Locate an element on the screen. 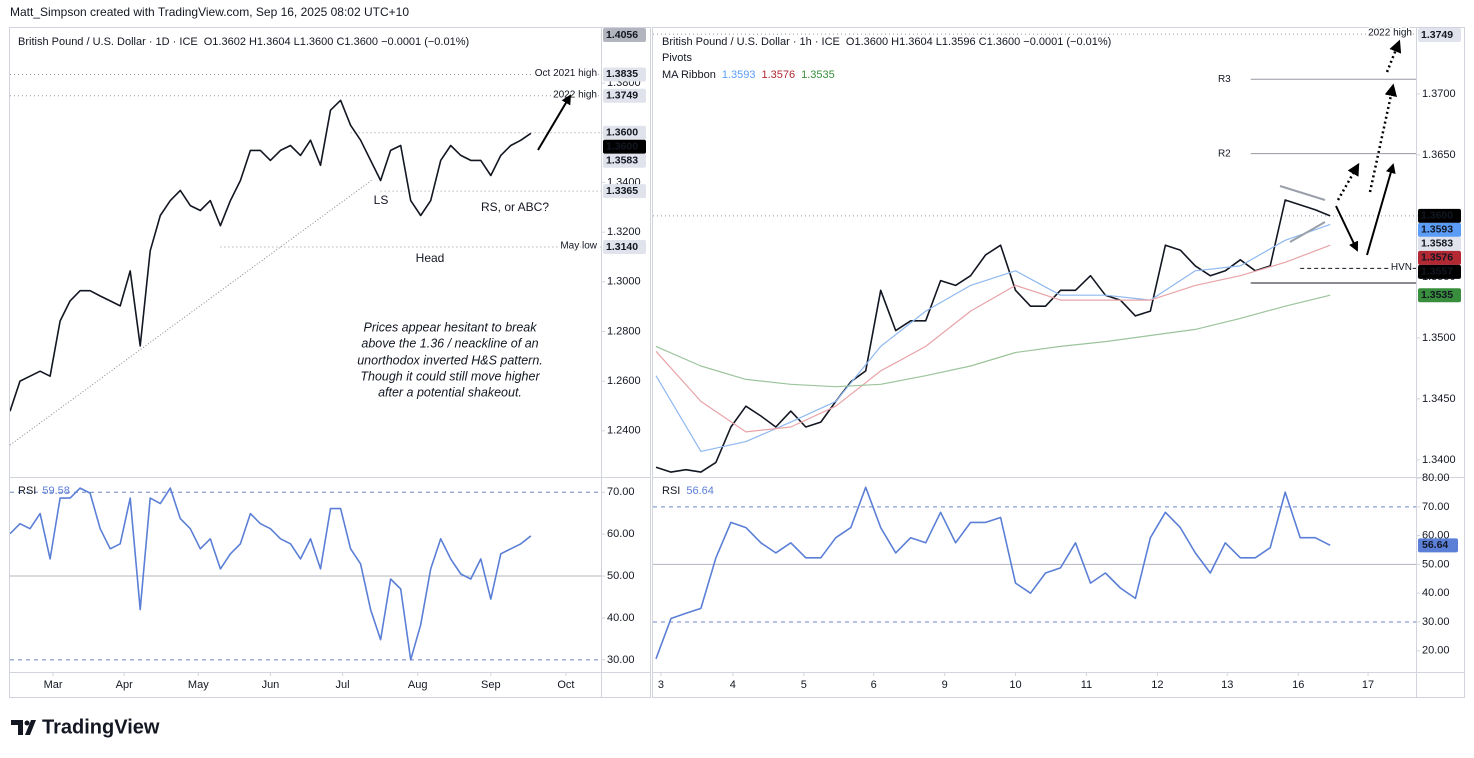 Image resolution: width=1474 pixels, height=758 pixels. x-tick-label: Sep is located at coordinates (491, 685).